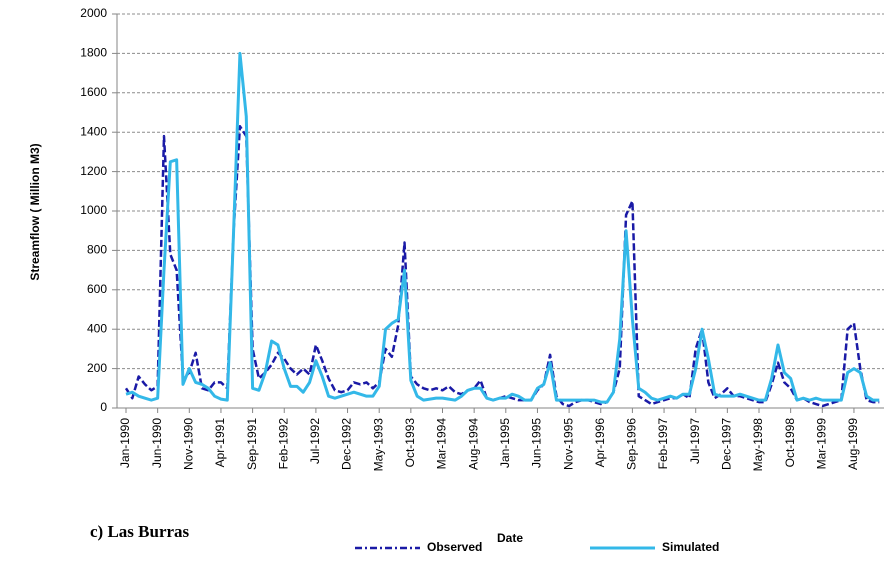 This screenshot has height=564, width=886. What do you see at coordinates (93, 131) in the screenshot?
I see `y-tick-label: 1400` at bounding box center [93, 131].